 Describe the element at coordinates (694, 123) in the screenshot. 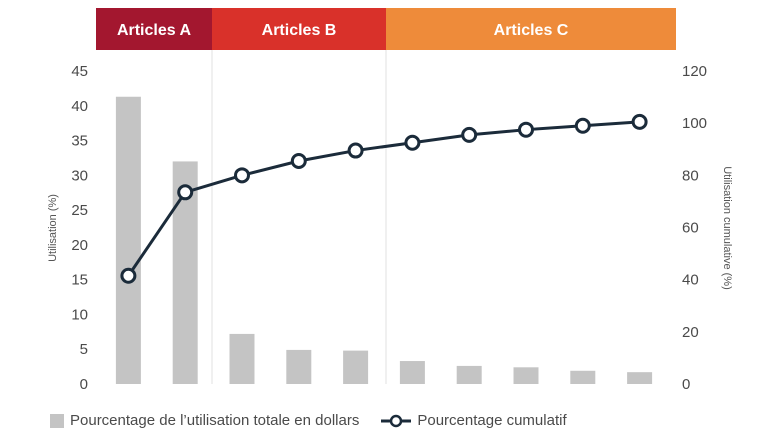

I see `right-tick-label: 100` at that location.